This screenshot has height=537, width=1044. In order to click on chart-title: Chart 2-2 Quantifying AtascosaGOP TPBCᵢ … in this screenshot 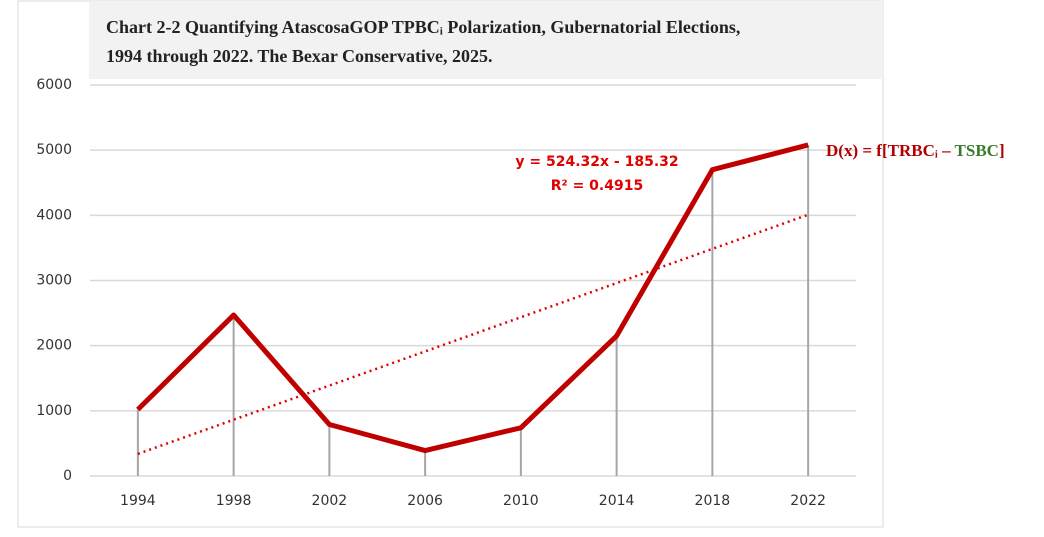, I will do `click(425, 41)`.